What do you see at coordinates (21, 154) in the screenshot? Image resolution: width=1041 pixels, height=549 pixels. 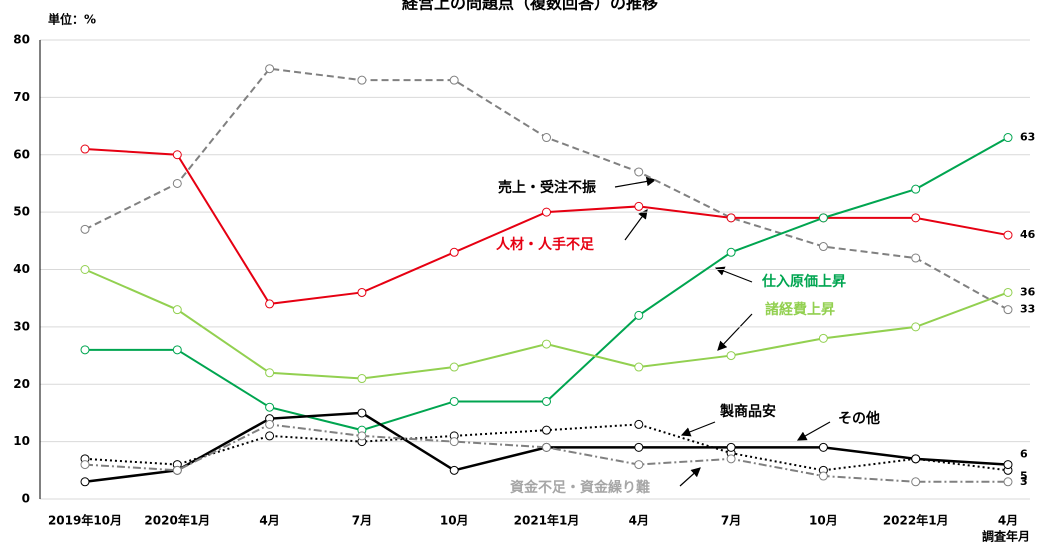 I see `y-tick-label: 60` at bounding box center [21, 154].